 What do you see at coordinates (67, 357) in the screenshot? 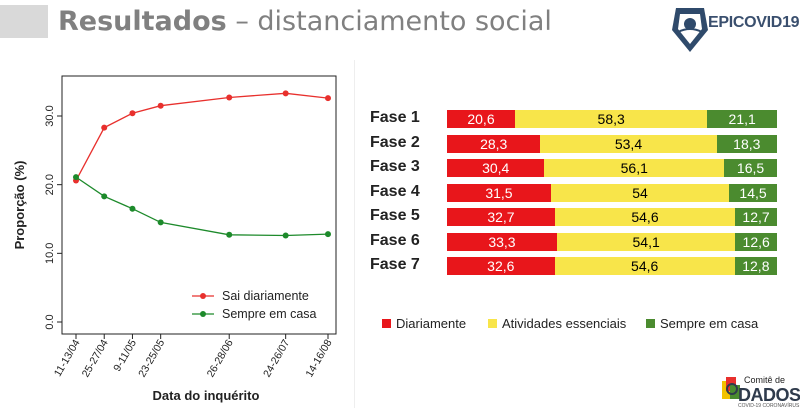
I see `x-tick-label: 11-13/04` at bounding box center [67, 357].